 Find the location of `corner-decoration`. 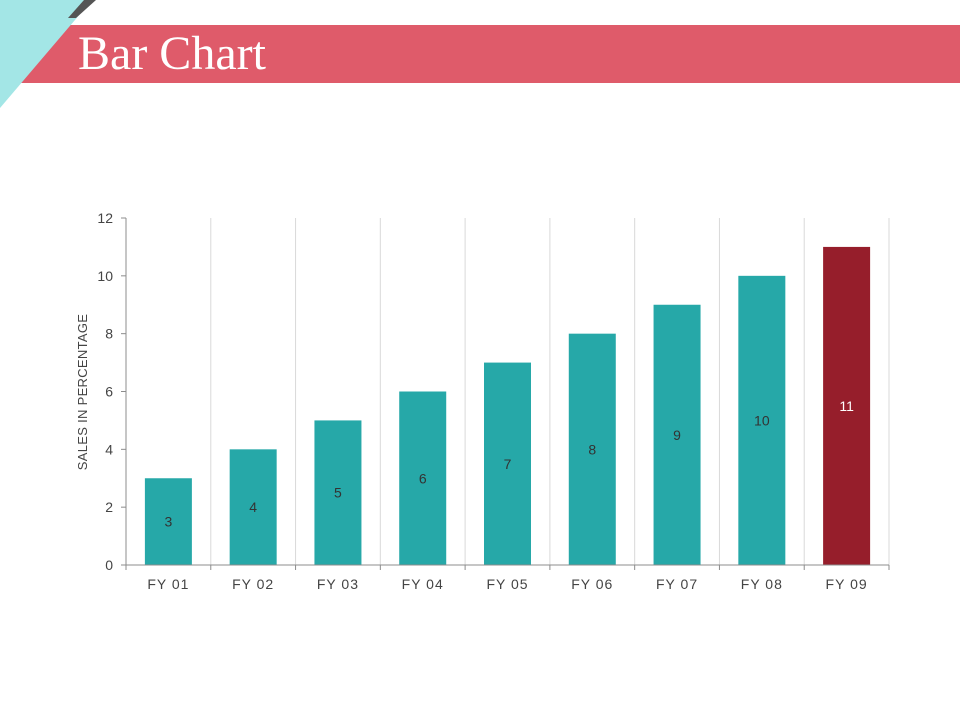

corner-decoration is located at coordinates (48, 54).